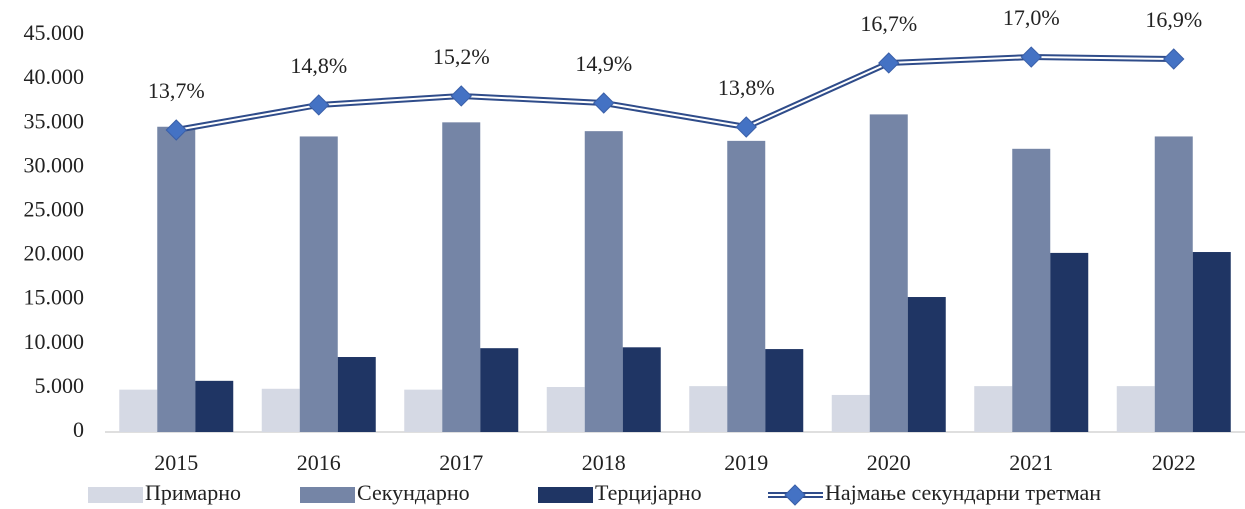 This screenshot has width=1245, height=509. Describe the element at coordinates (648, 492) in the screenshot. I see `legend-label: Терцијарно` at that location.